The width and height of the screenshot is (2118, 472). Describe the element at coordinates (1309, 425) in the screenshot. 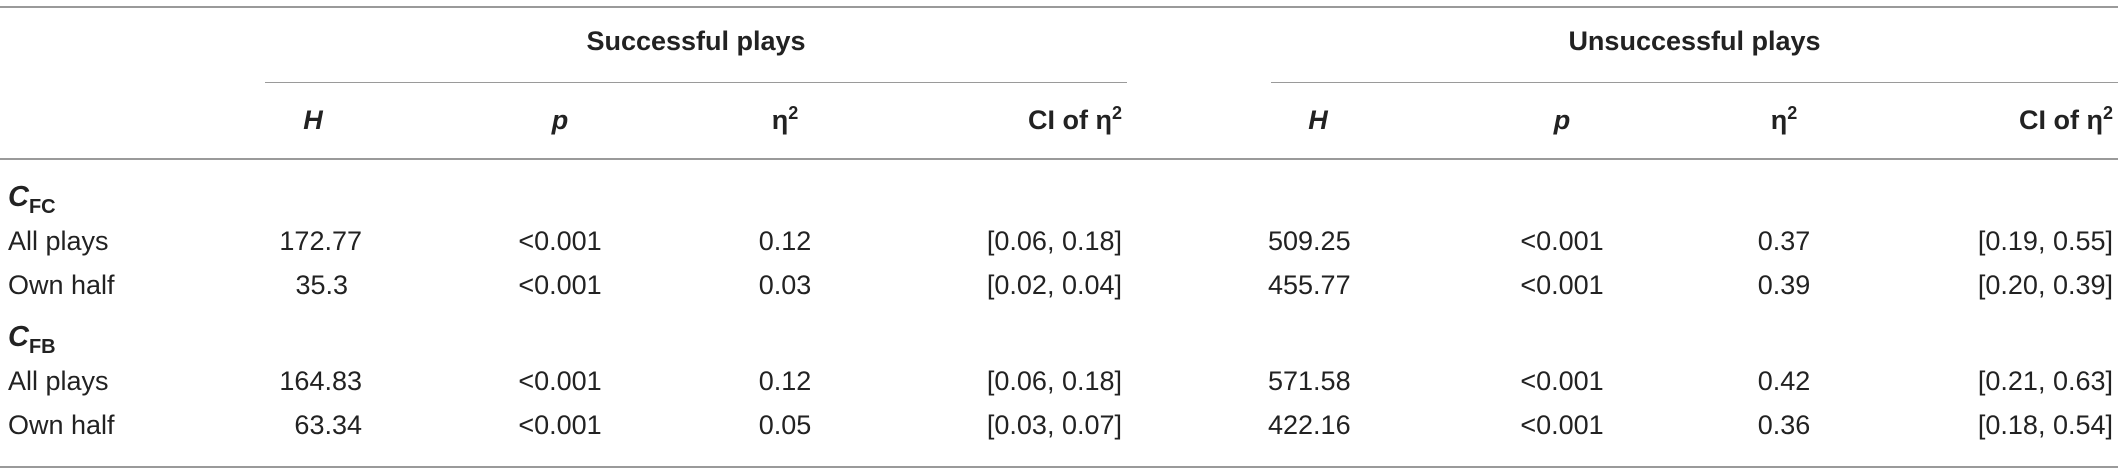

I see `cell-unsuccessful-h: 422.16` at that location.